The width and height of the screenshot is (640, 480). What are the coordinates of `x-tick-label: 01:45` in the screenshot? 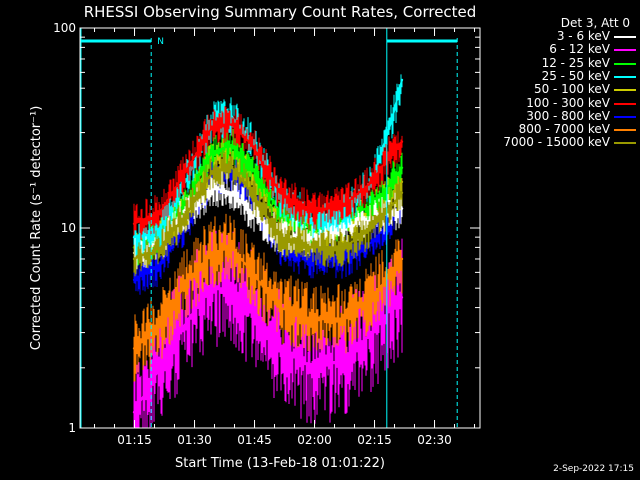 It's located at (254, 440).